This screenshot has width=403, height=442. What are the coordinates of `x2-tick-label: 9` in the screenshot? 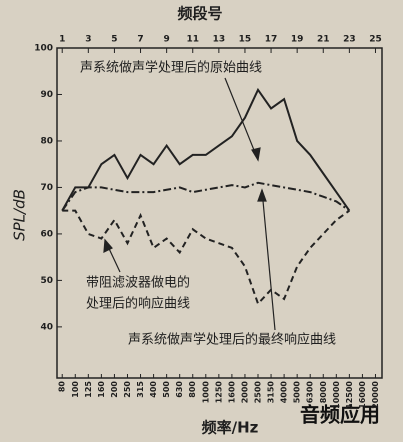 It's located at (167, 40).